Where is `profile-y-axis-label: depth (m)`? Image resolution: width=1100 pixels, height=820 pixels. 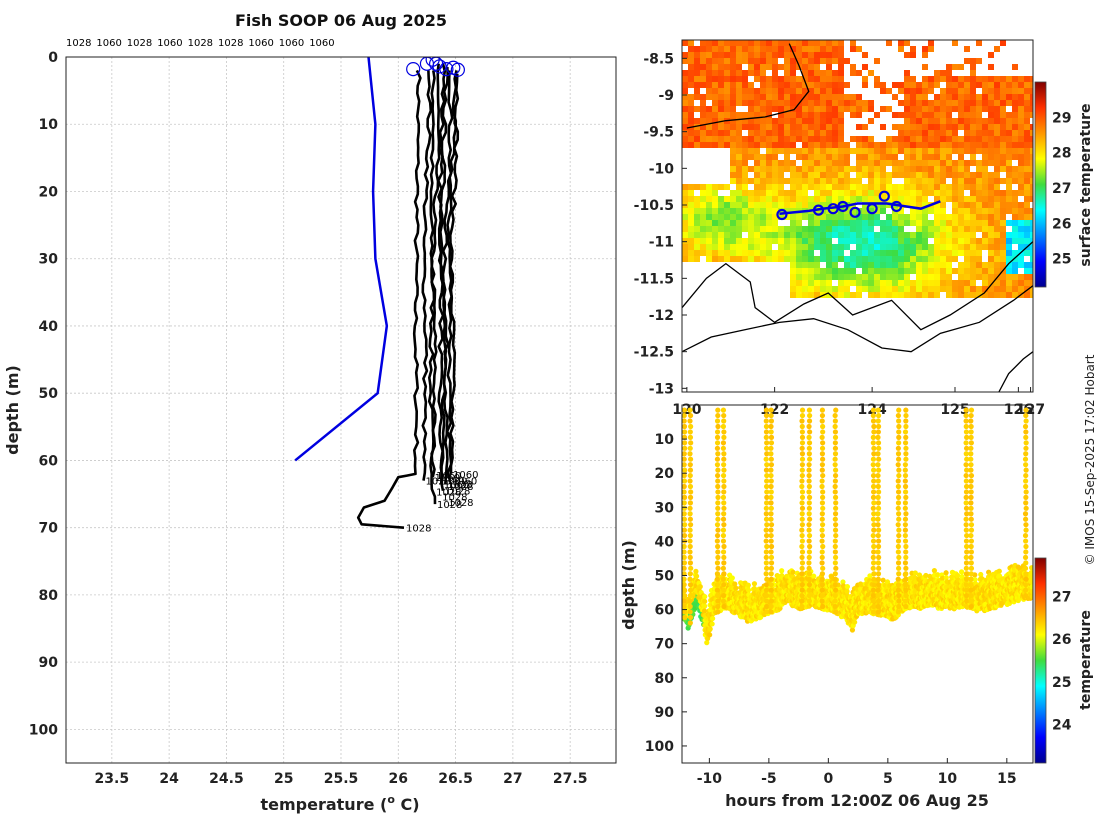 profile-y-axis-label: depth (m) is located at coordinates (12, 410).